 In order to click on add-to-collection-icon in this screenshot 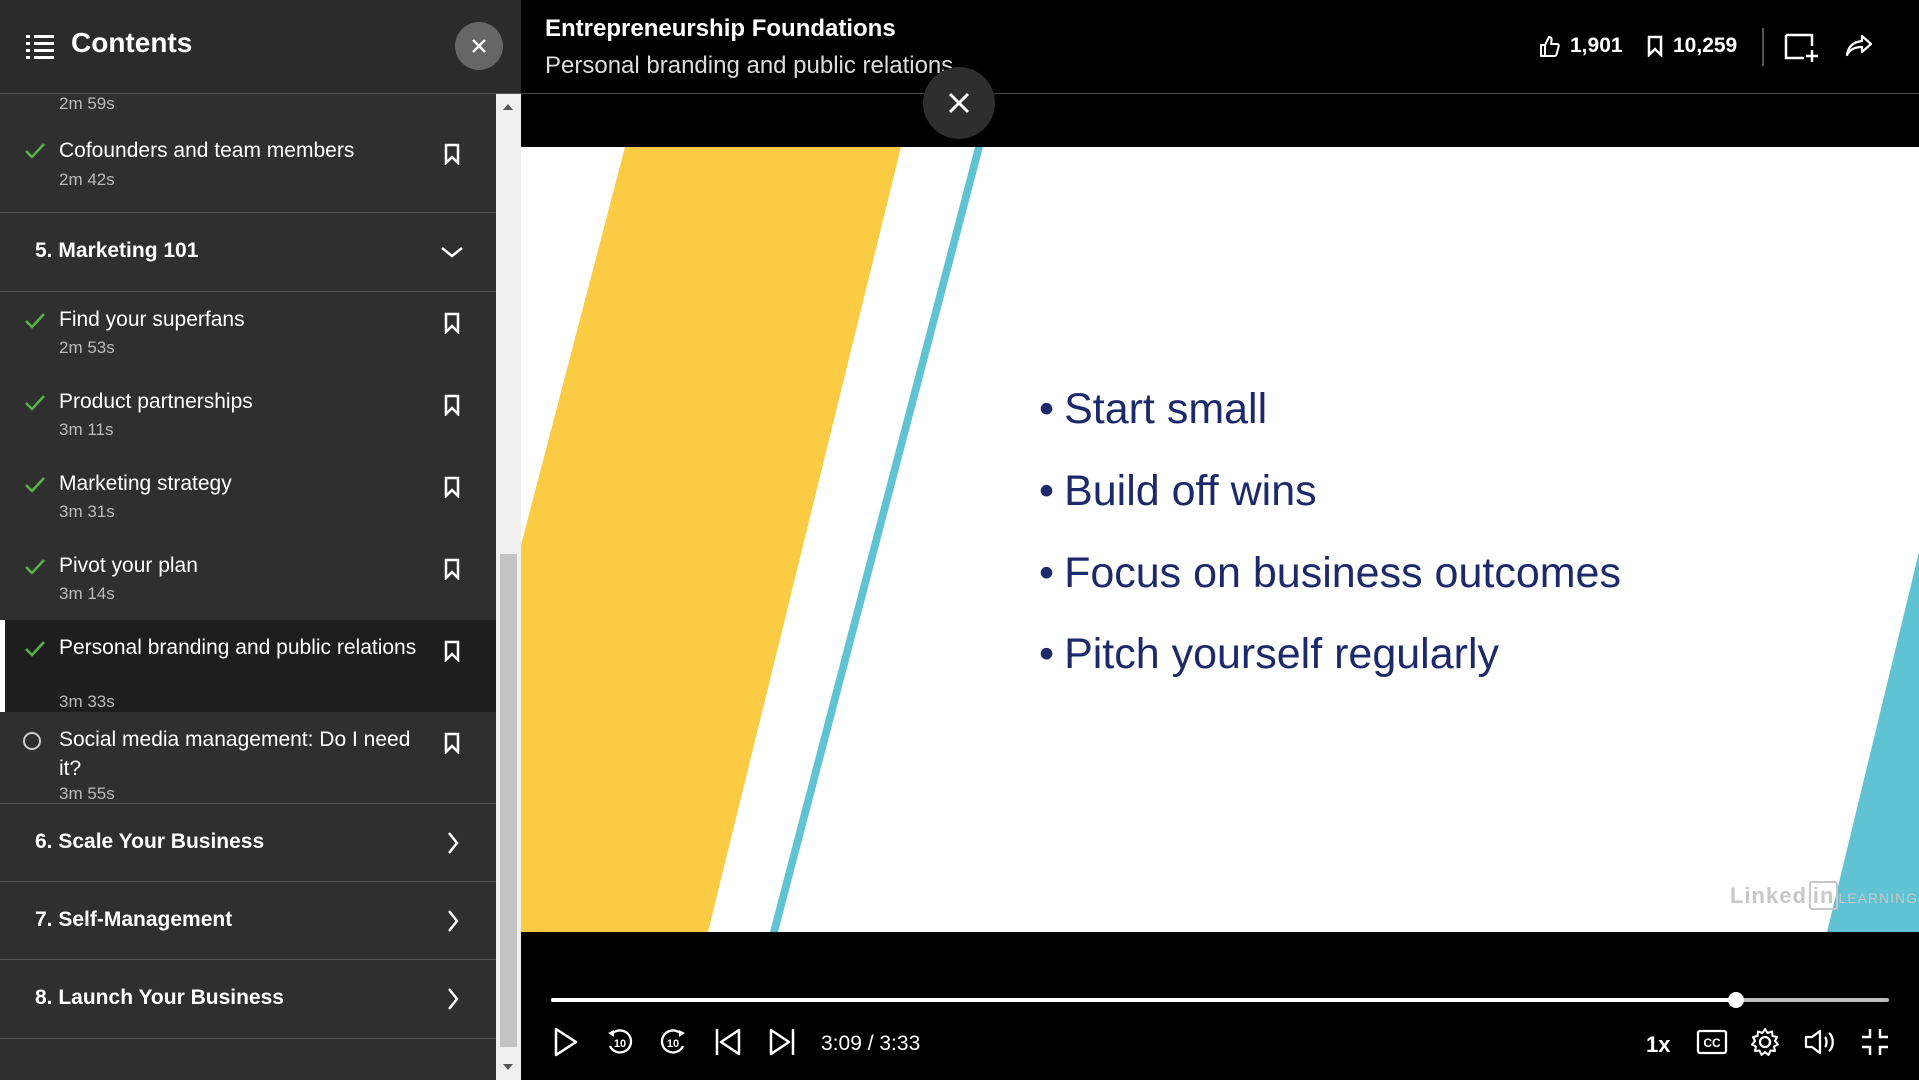, I will do `click(1802, 47)`.